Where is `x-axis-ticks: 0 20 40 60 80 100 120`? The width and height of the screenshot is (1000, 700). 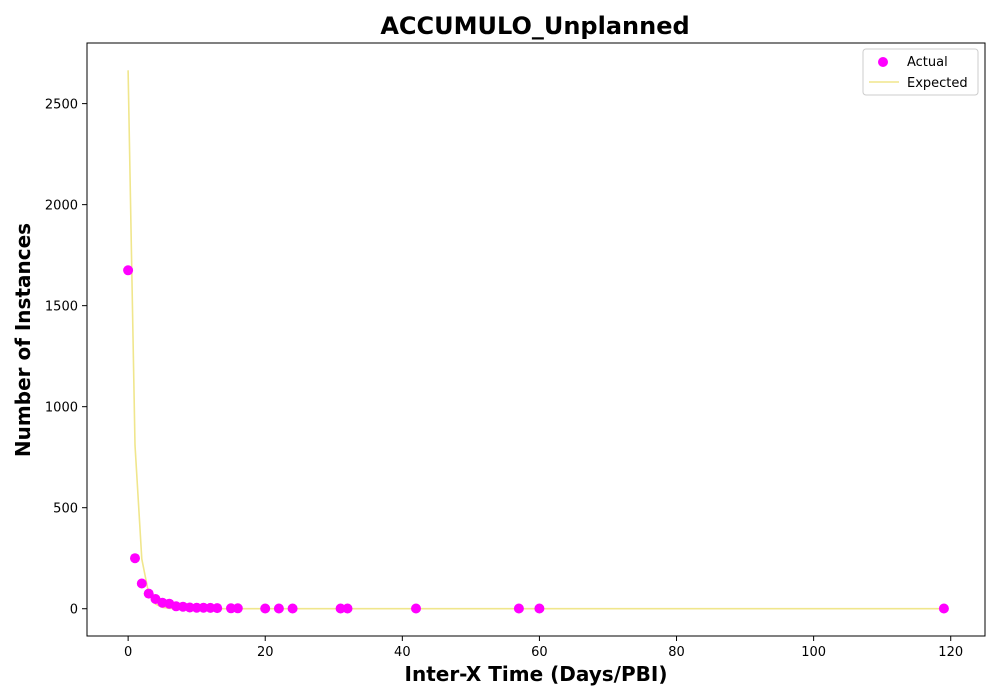
x-axis-ticks: 0 20 40 60 80 100 120 is located at coordinates (543, 648).